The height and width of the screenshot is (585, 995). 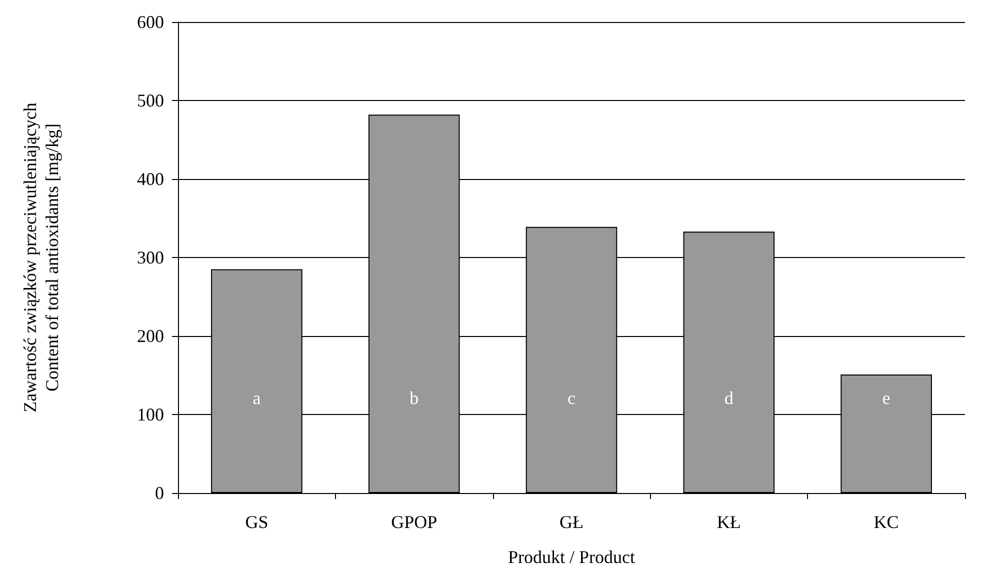 What do you see at coordinates (150, 336) in the screenshot?
I see `y-tick-label: 200` at bounding box center [150, 336].